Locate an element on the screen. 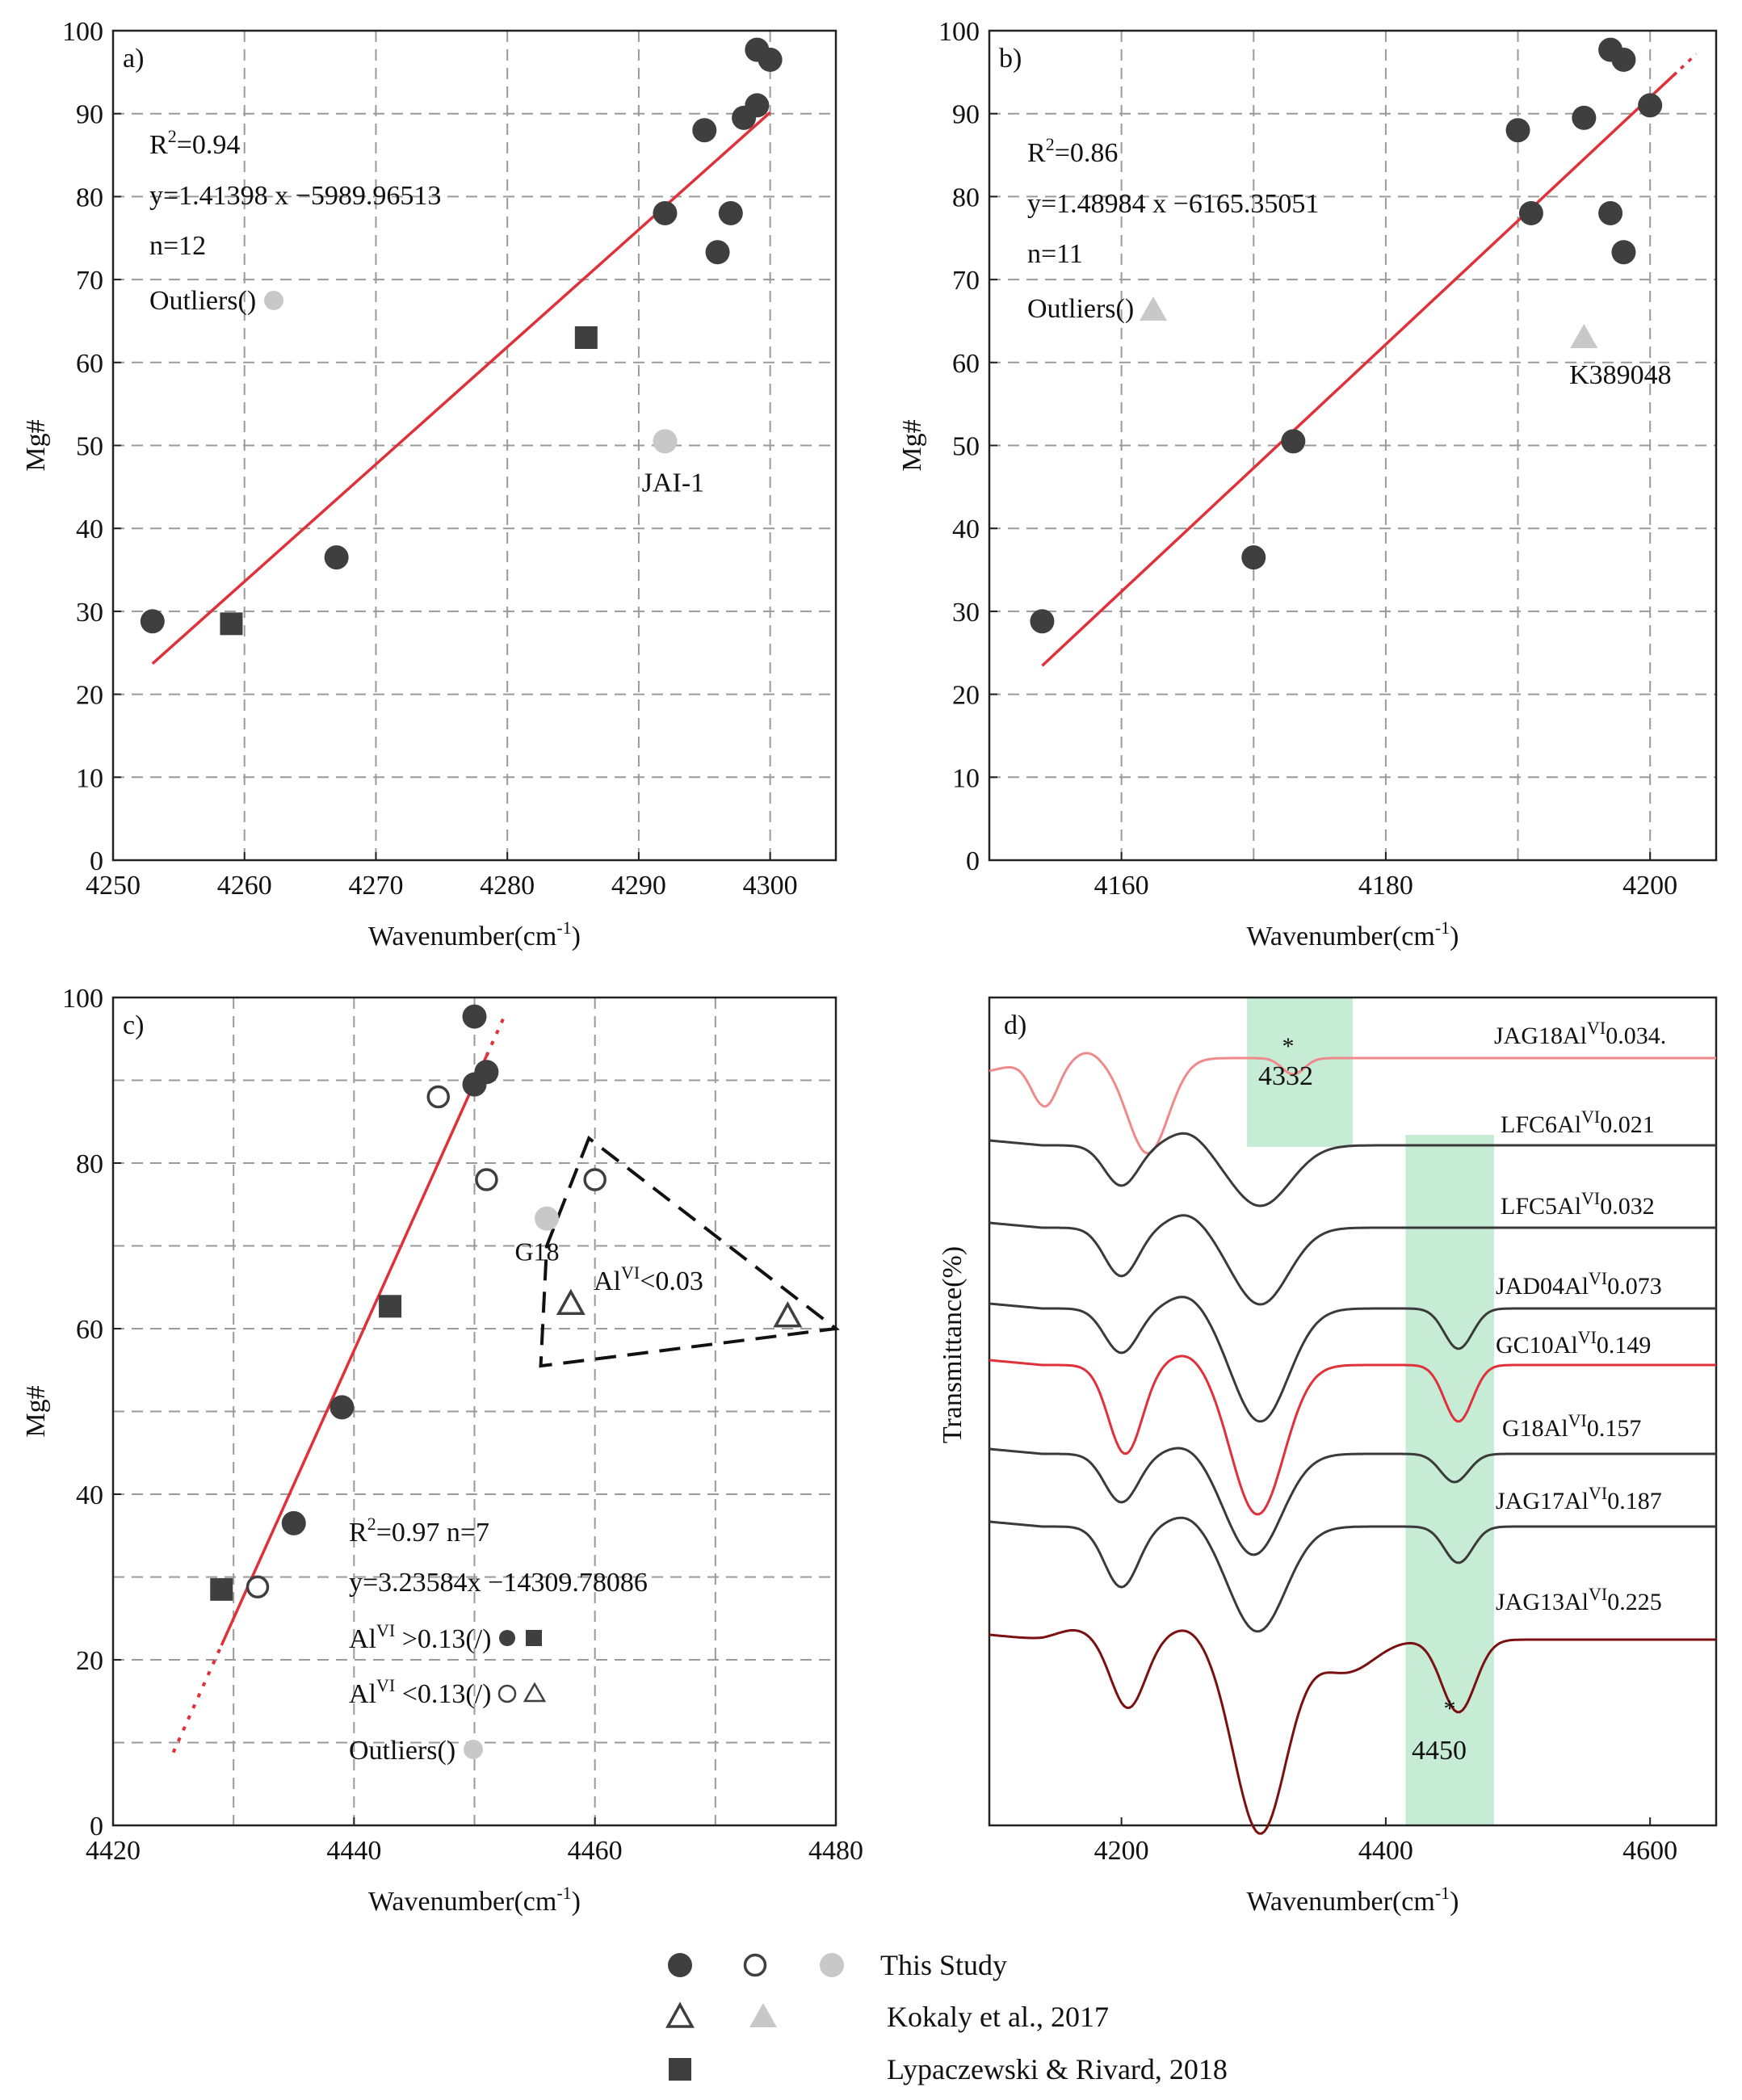 This screenshot has height=2100, width=1742. spectrum-label: GC10AlVI0.149 is located at coordinates (1573, 1343).